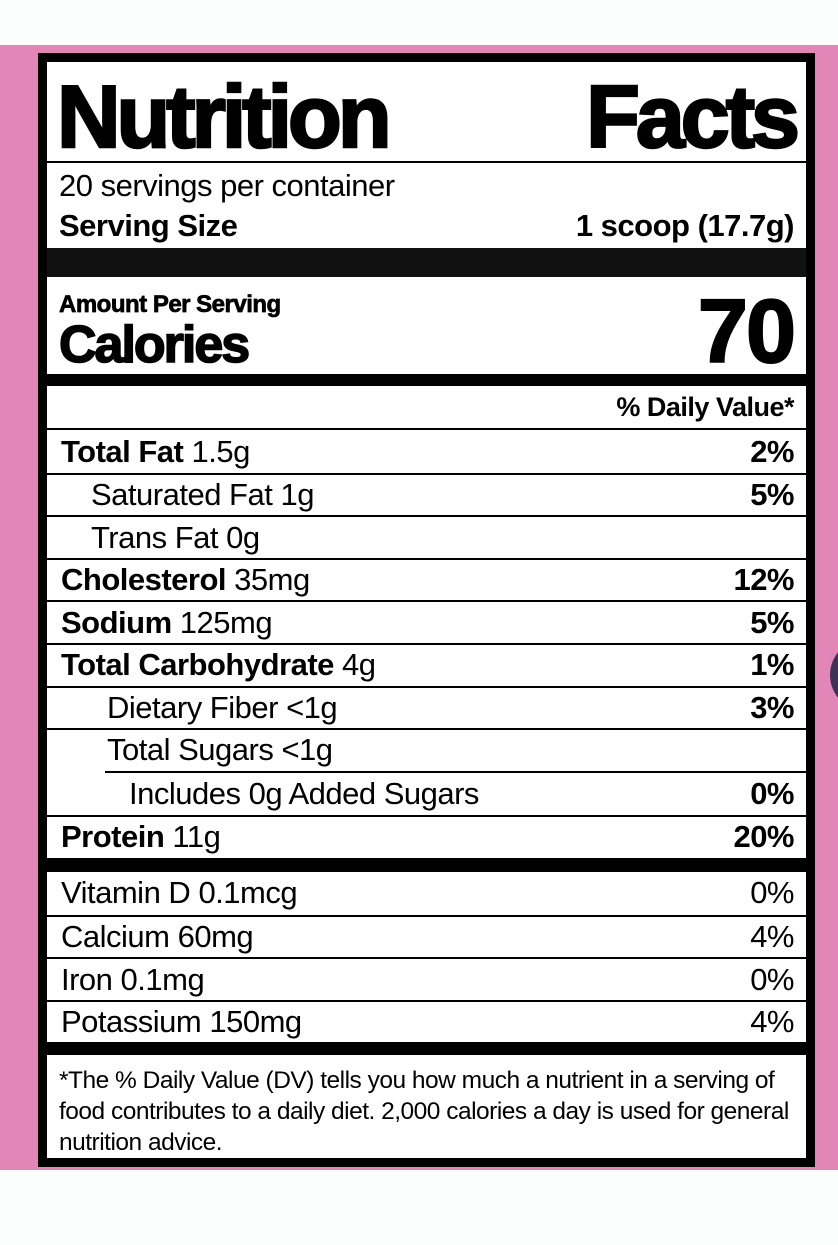 The height and width of the screenshot is (1245, 838). Describe the element at coordinates (426, 664) in the screenshot. I see `nutrient-row-total-carbohydrate: Total Carbohydrate 4g 1%` at that location.